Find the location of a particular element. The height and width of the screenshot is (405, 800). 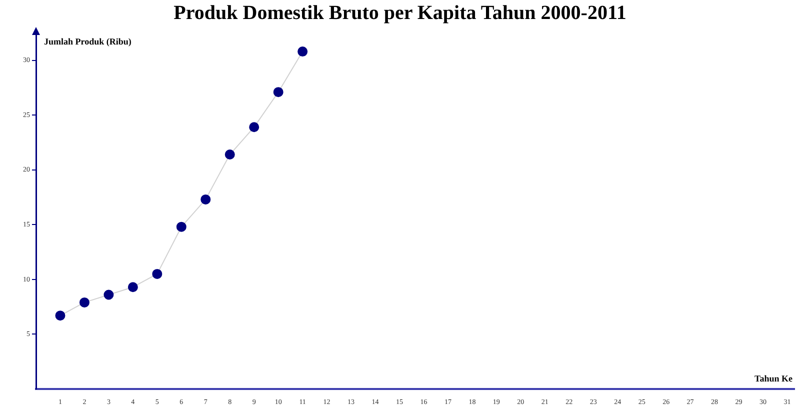

x-axis-title: Tahun Ke is located at coordinates (773, 378).